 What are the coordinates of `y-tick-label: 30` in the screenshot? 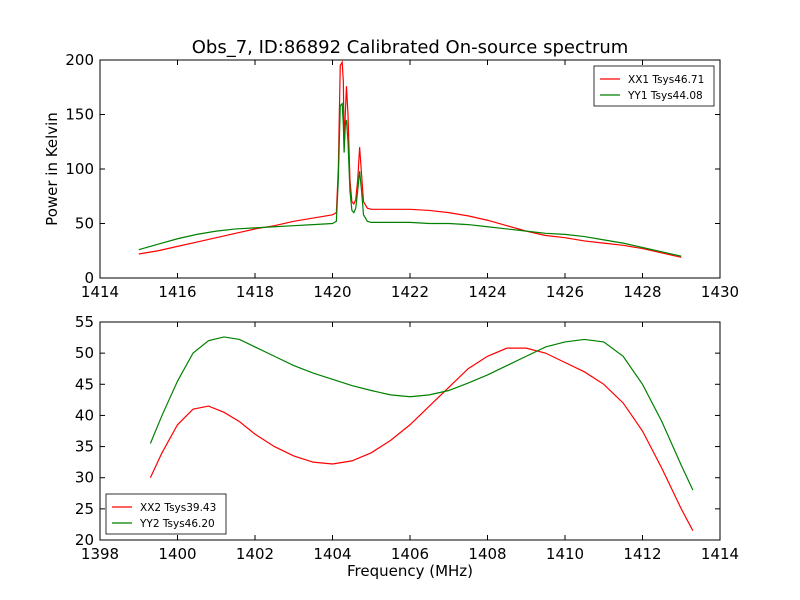 It's located at (84, 478).